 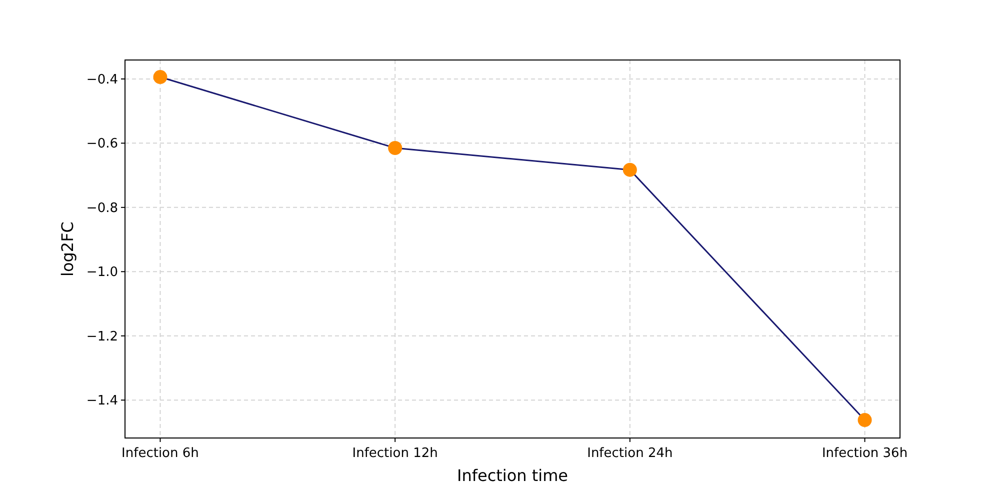 What do you see at coordinates (102, 336) in the screenshot?
I see `y-tick-label: −1.2` at bounding box center [102, 336].